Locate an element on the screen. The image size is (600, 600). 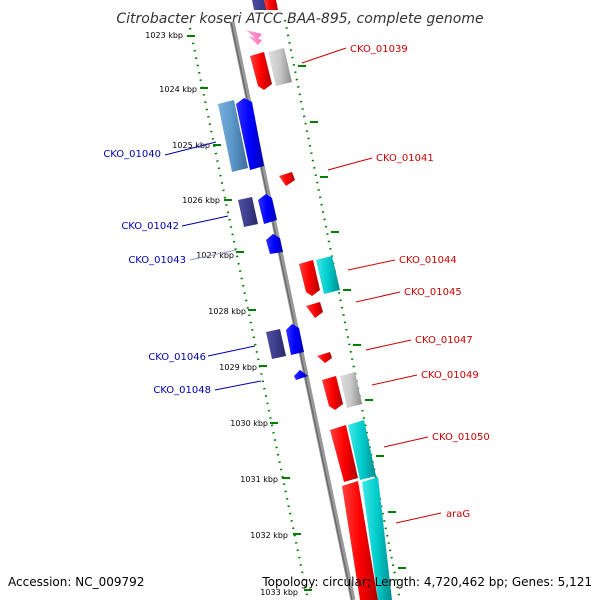
minus-strand-features is located at coordinates (263, 190).